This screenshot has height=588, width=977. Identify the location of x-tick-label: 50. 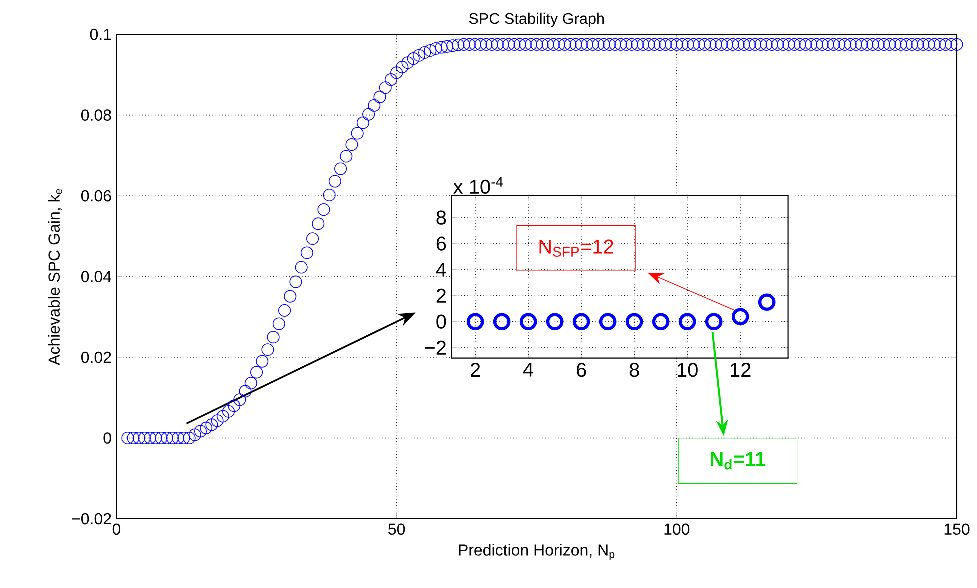
(397, 530).